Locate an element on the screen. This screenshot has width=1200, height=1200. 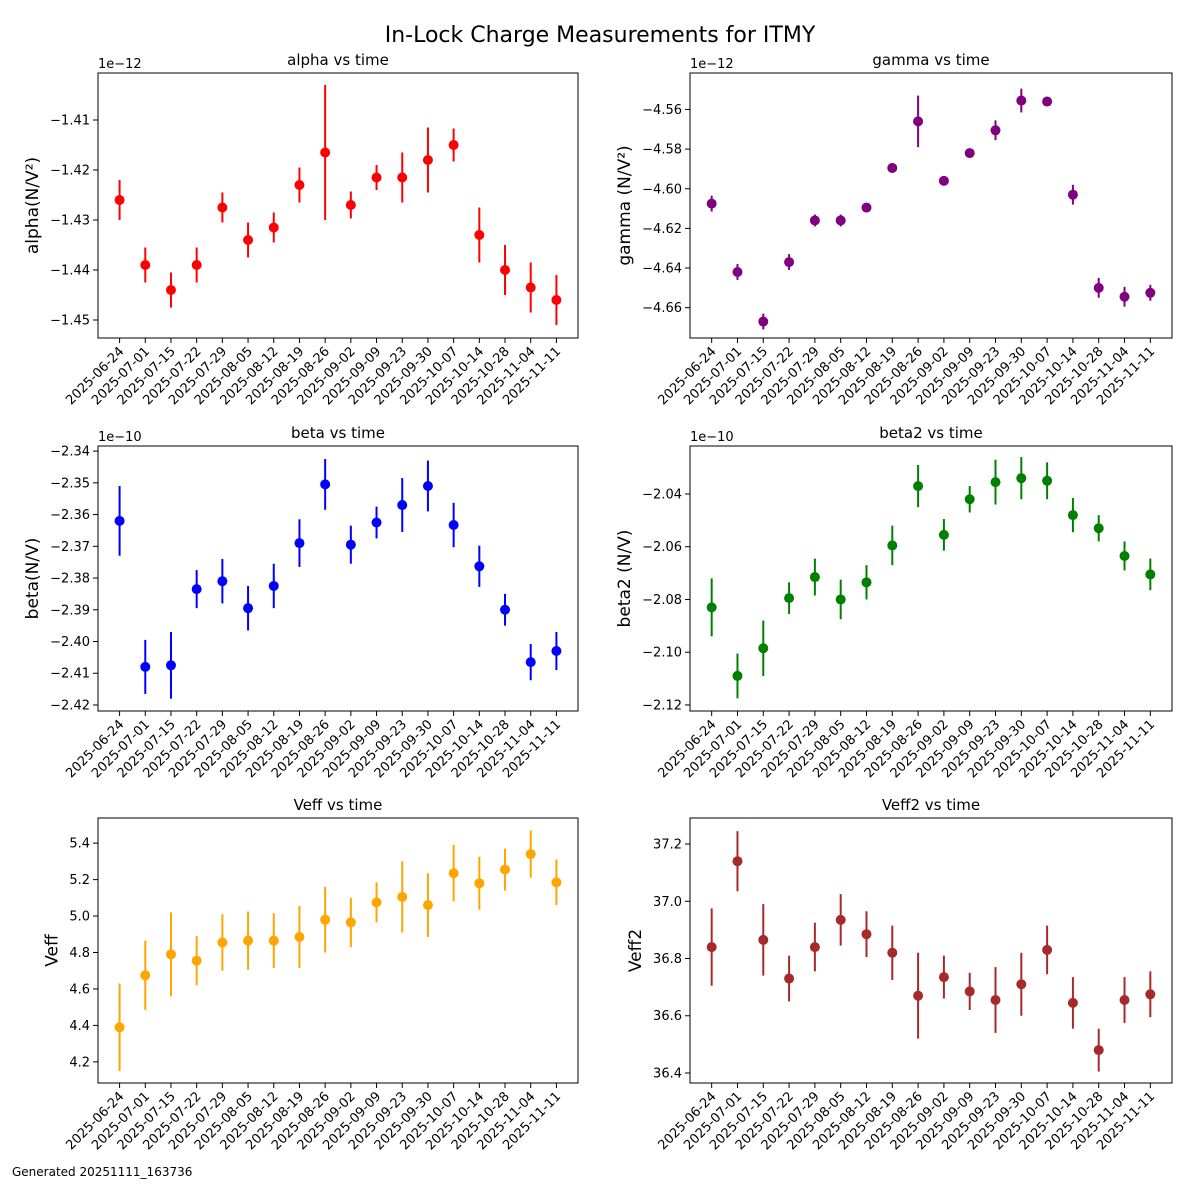
y-tick-label: −2.38 is located at coordinates (70, 579).